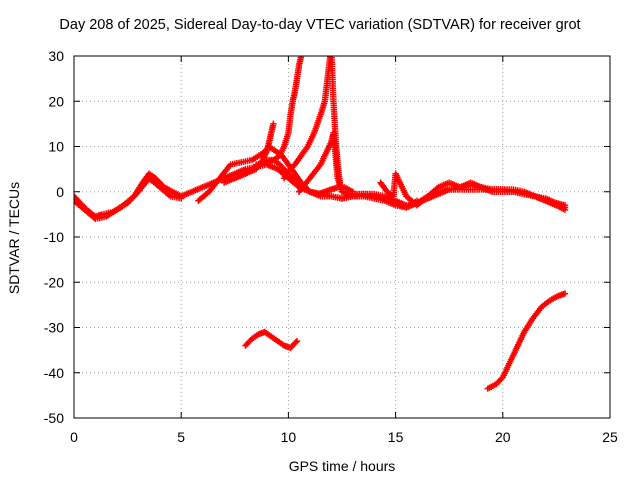  I want to click on x-tick-label: 15, so click(396, 437).